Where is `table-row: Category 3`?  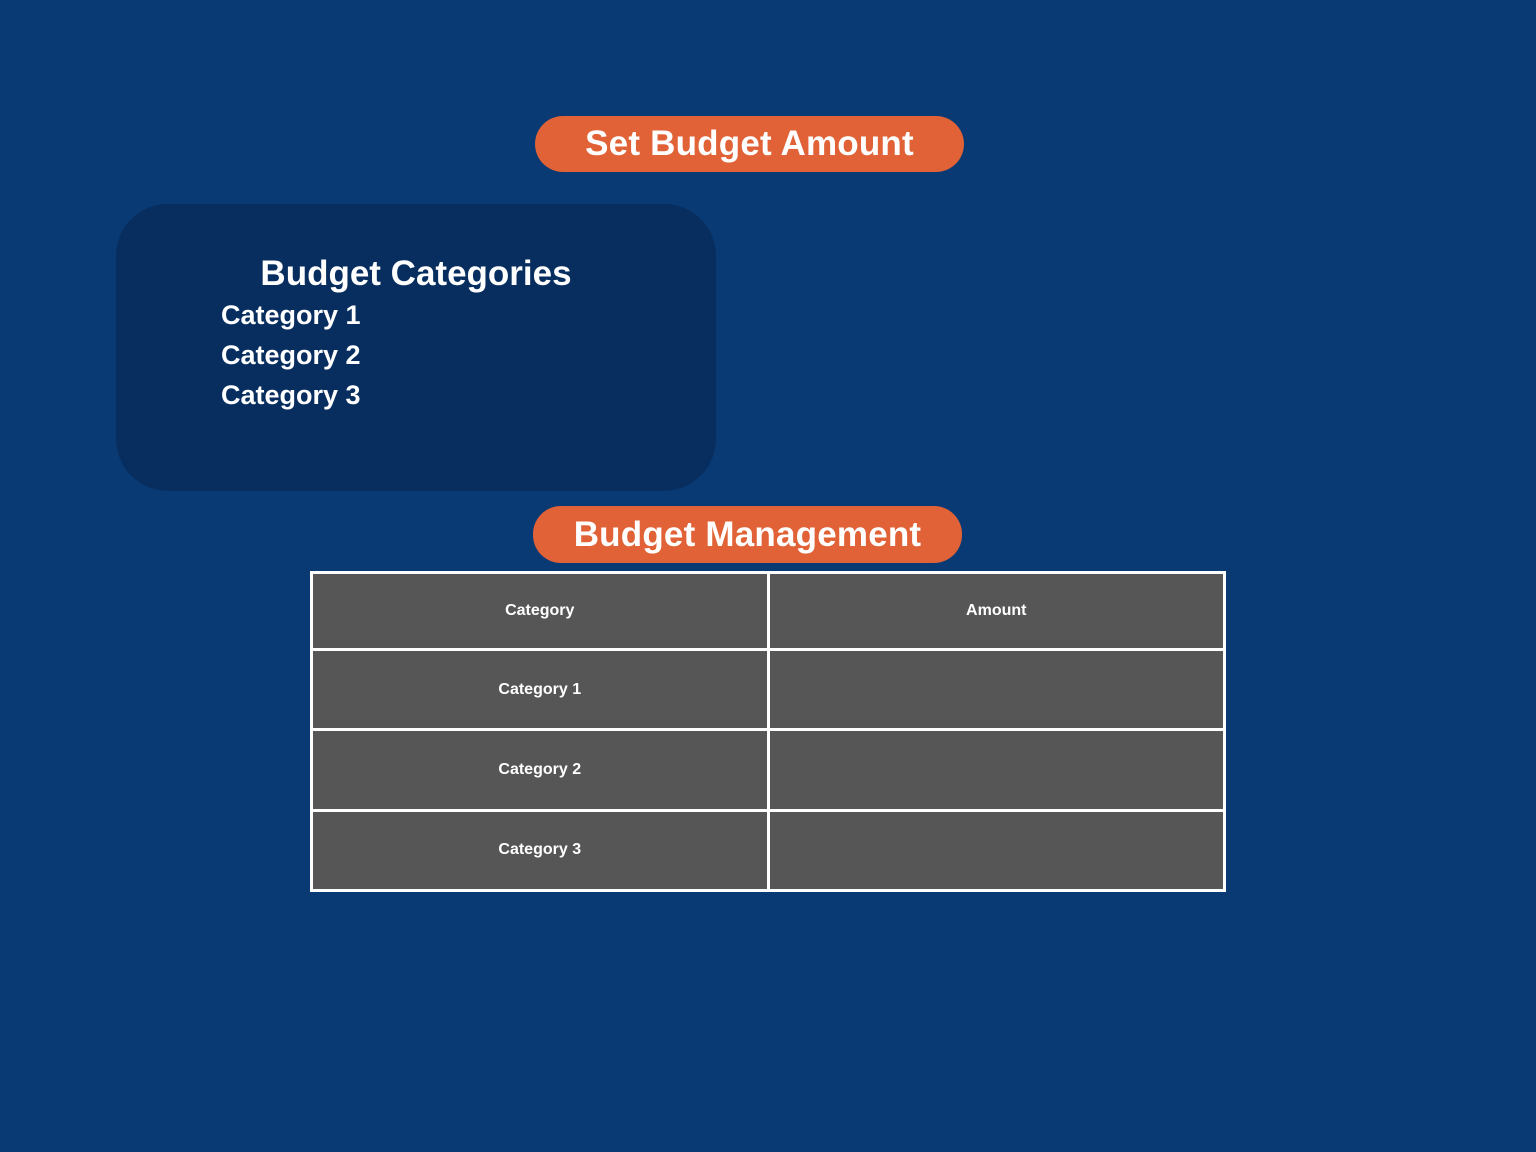 table-row: Category 3 is located at coordinates (768, 850).